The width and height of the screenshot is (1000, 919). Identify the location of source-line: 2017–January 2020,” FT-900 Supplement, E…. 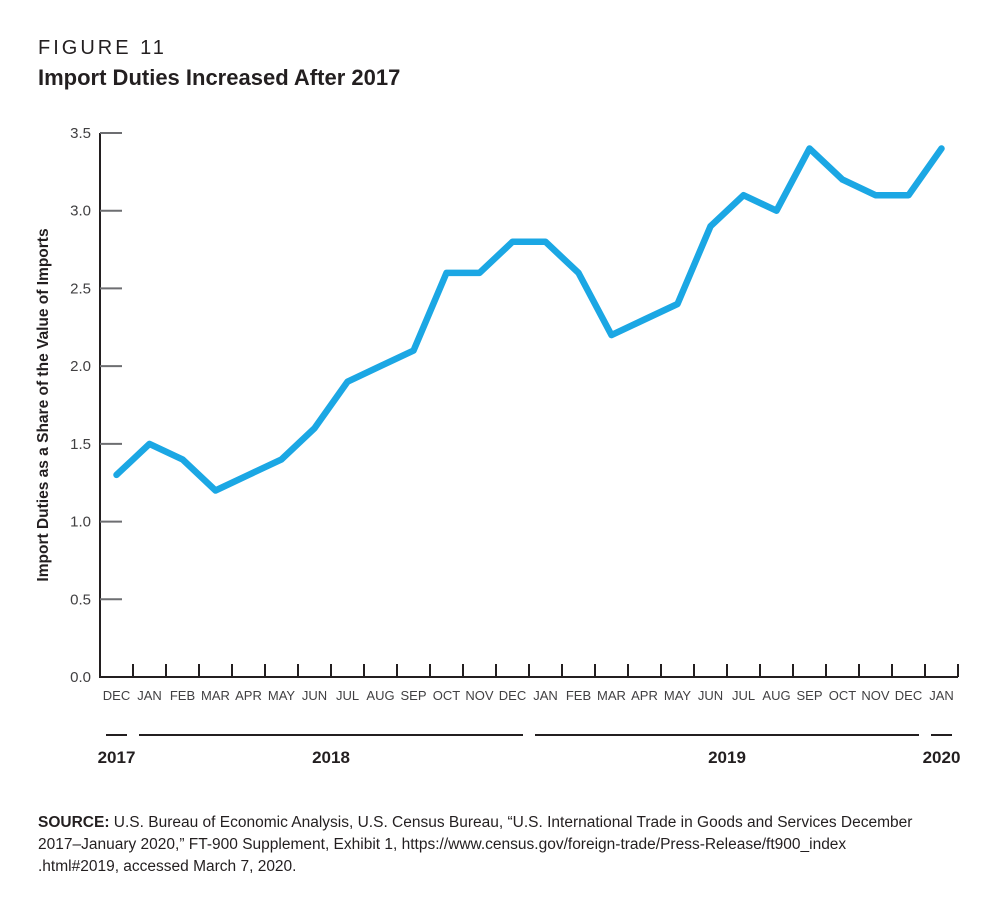
(442, 844).